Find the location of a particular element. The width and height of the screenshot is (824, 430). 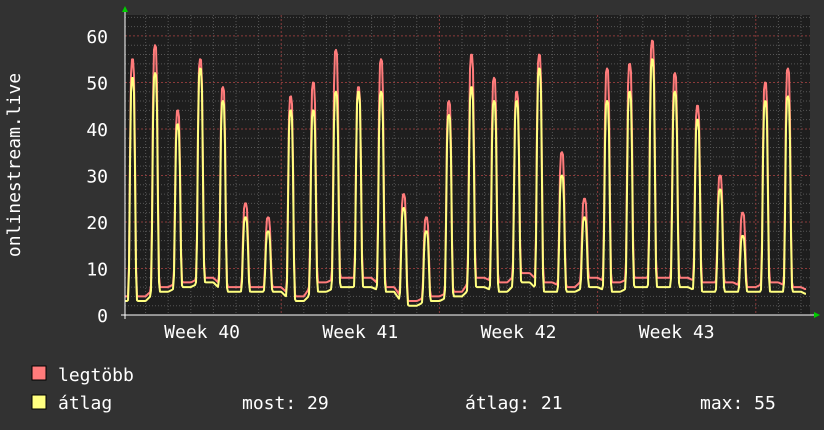

stat-now: most: 29 is located at coordinates (285, 403).